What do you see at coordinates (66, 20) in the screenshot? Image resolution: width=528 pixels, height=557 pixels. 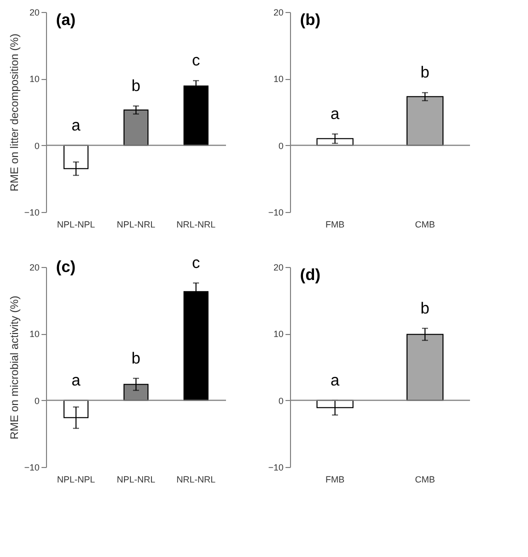 I see `chart-title: (a)` at bounding box center [66, 20].